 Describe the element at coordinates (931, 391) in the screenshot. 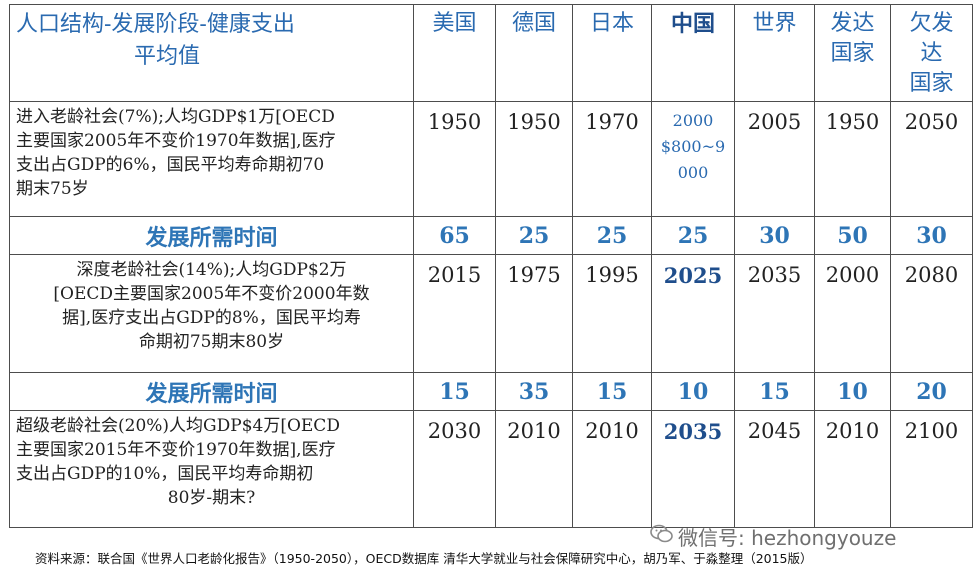

I see `table-cell: 20` at that location.